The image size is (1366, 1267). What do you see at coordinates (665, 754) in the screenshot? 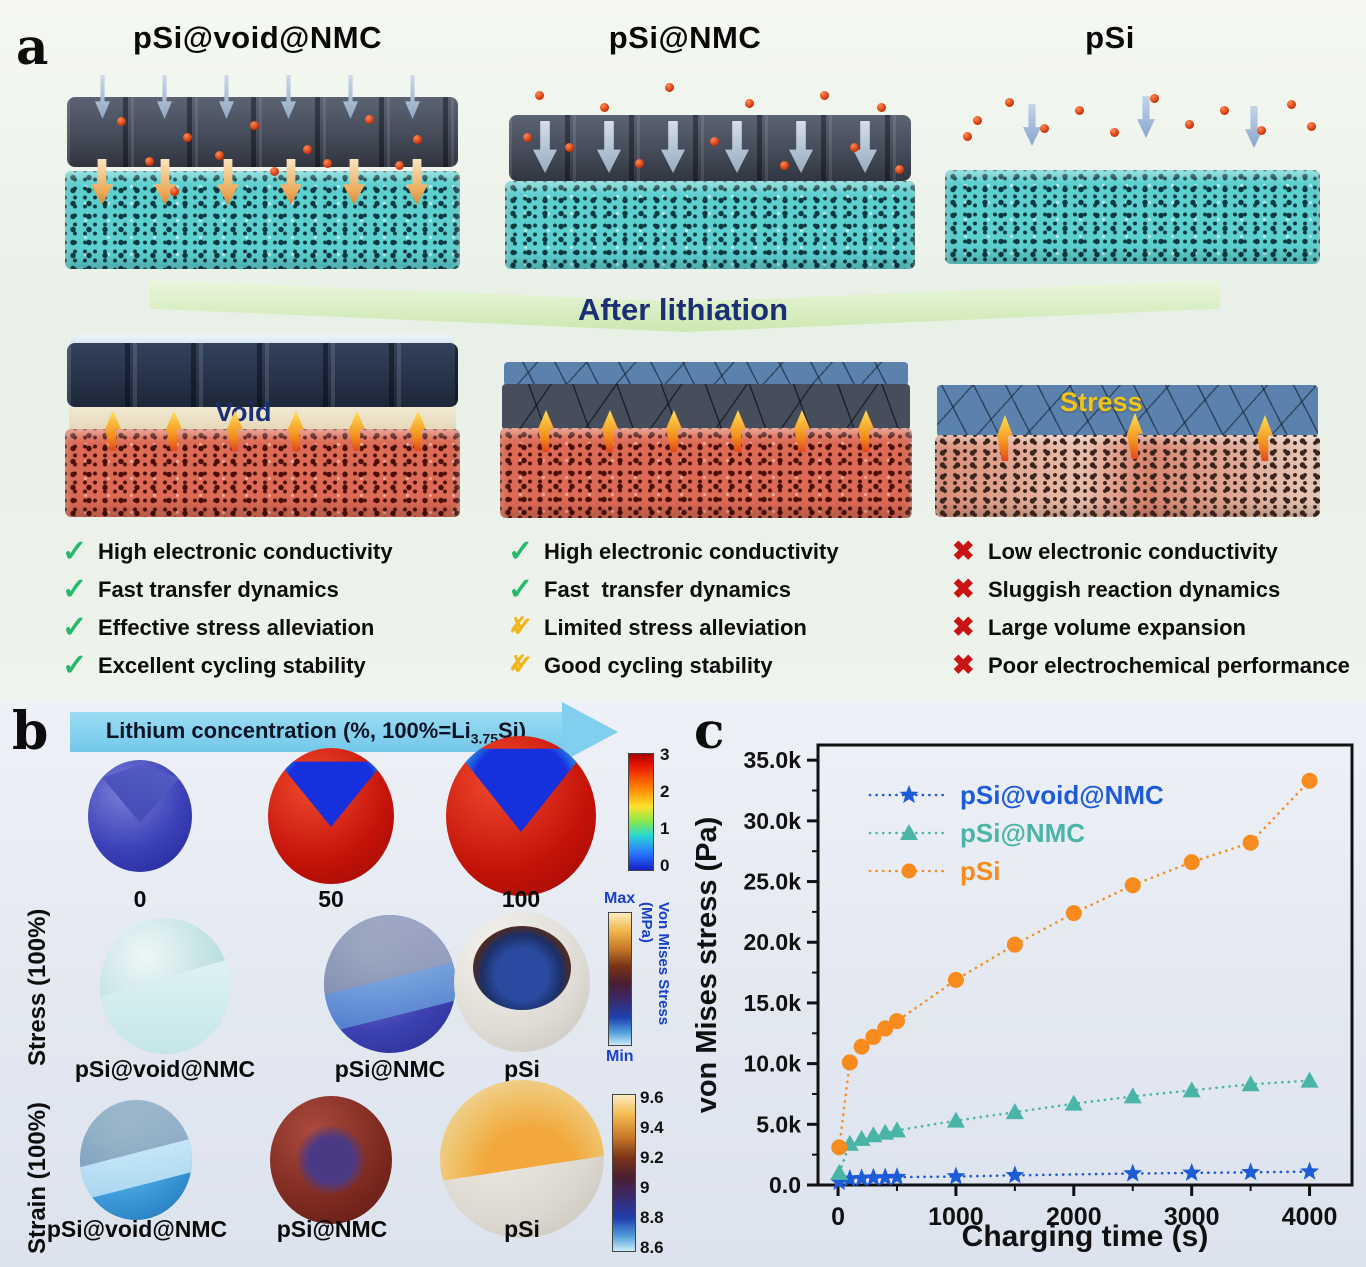
I see `colorbar-tick: 3` at bounding box center [665, 754].